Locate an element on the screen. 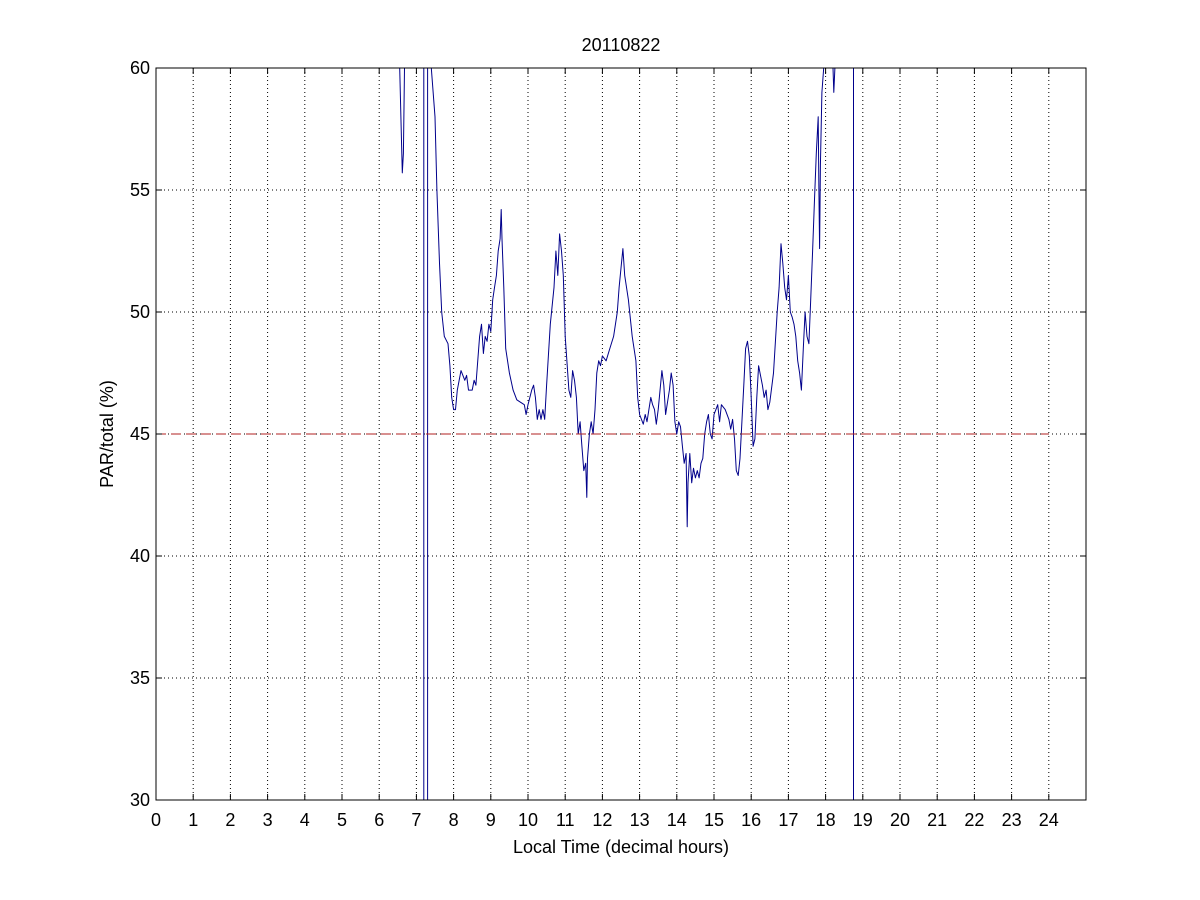 This screenshot has height=900, width=1200. y-axis-label: PAR/total (%) is located at coordinates (107, 434).